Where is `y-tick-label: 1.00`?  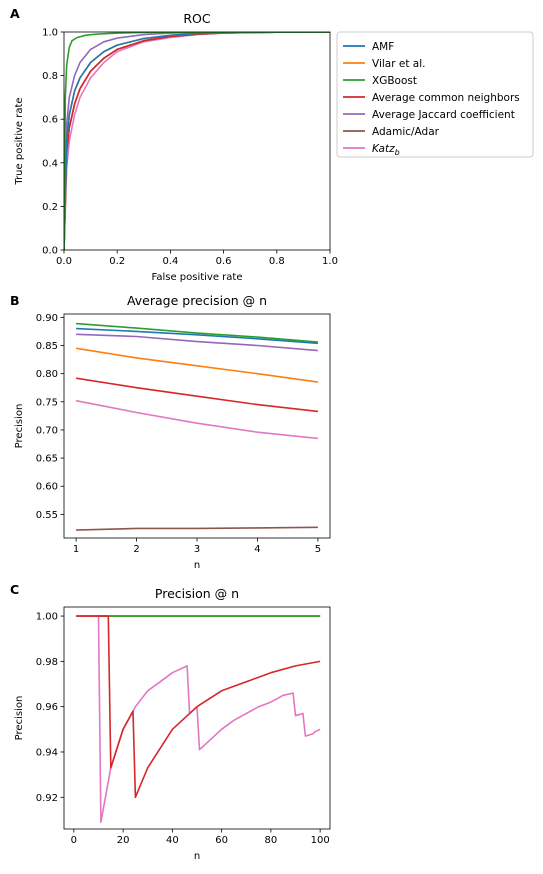 y-tick-label: 1.00 is located at coordinates (47, 617).